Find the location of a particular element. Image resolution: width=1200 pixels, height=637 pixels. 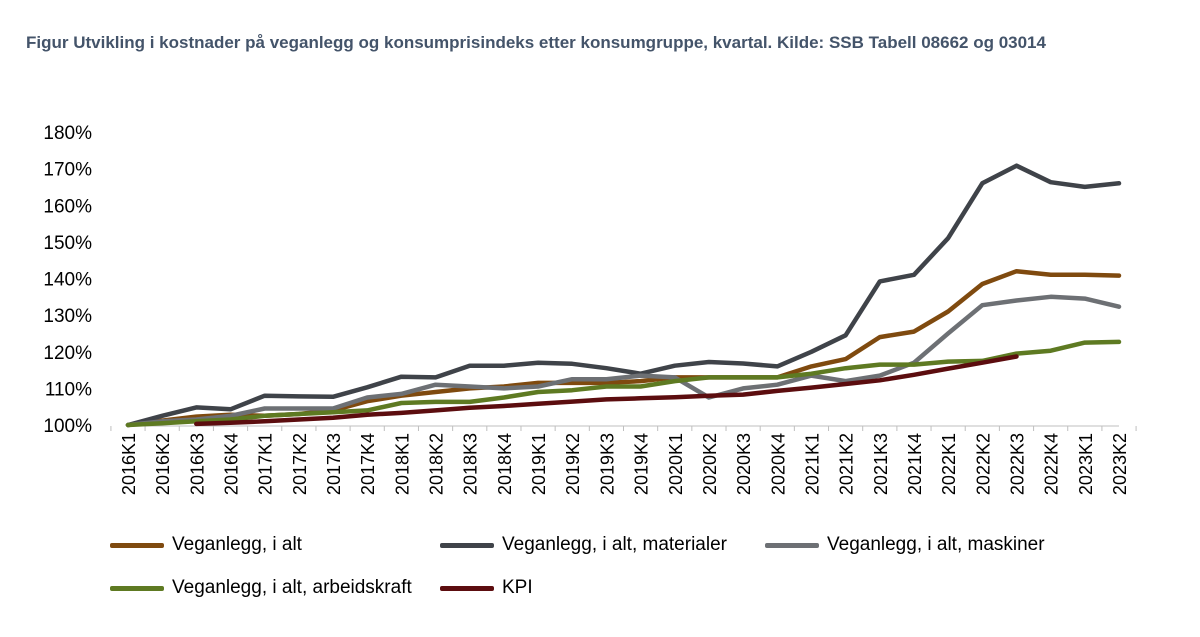

x-tick-label: 2017K3 is located at coordinates (334, 464).